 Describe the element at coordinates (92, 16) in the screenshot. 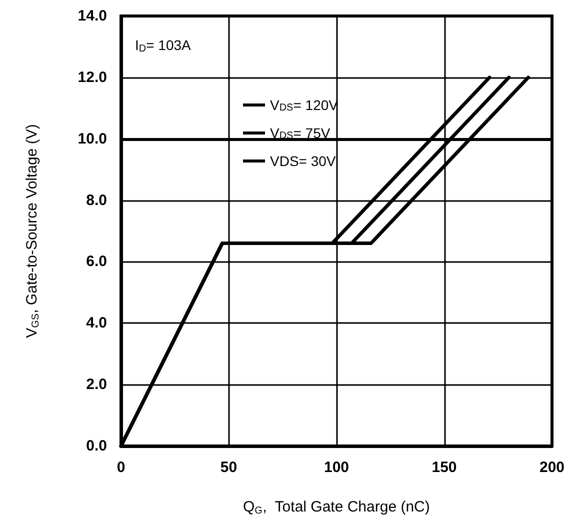

I see `y-tick-label: 14.0` at that location.